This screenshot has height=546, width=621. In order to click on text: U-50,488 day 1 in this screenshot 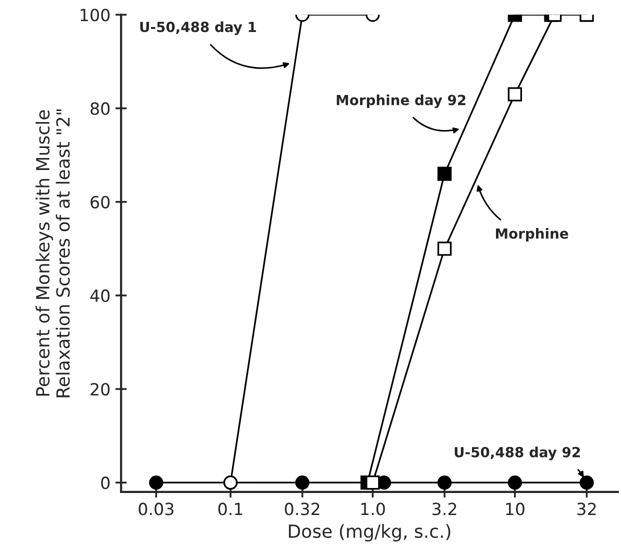, I will do `click(198, 28)`.